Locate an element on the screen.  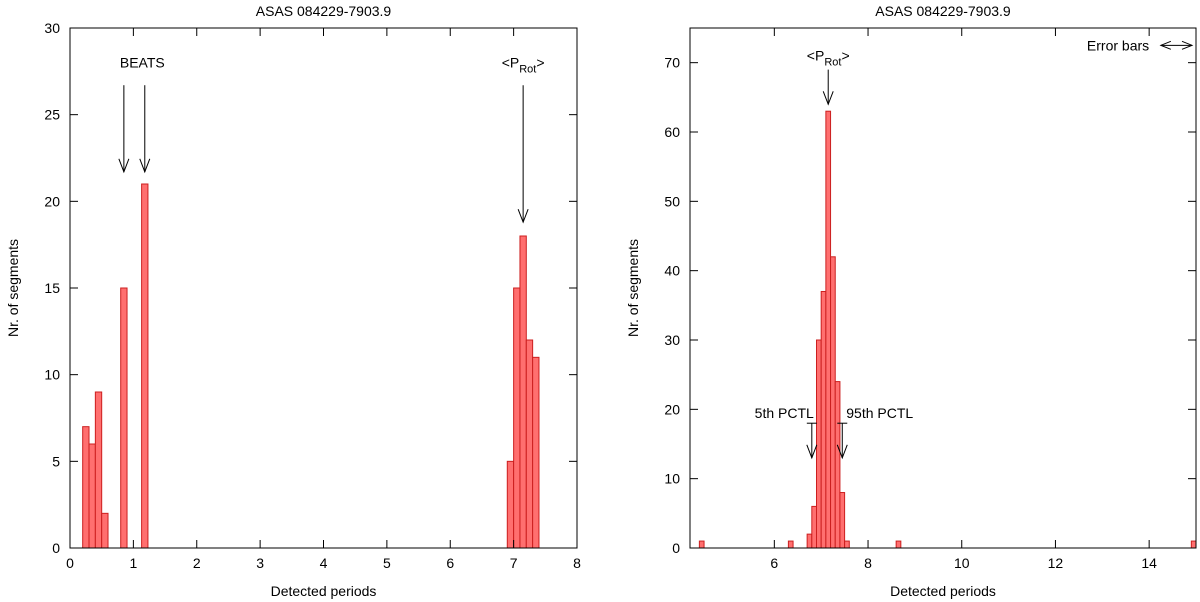
x-tick-label: 3 is located at coordinates (260, 563).